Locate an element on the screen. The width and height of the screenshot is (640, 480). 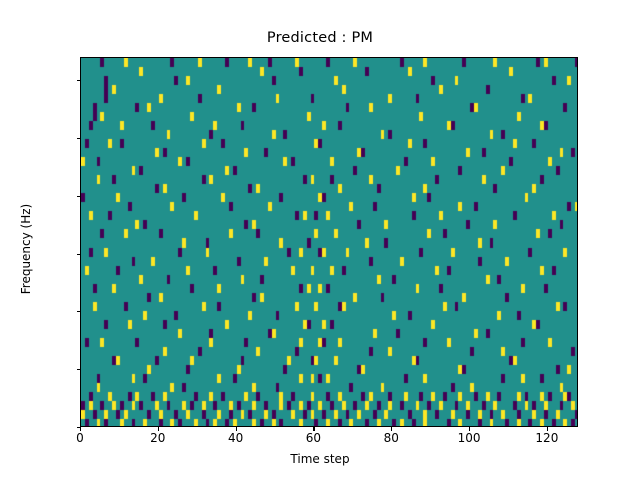
x-tick-label: 80 is located at coordinates (391, 438).